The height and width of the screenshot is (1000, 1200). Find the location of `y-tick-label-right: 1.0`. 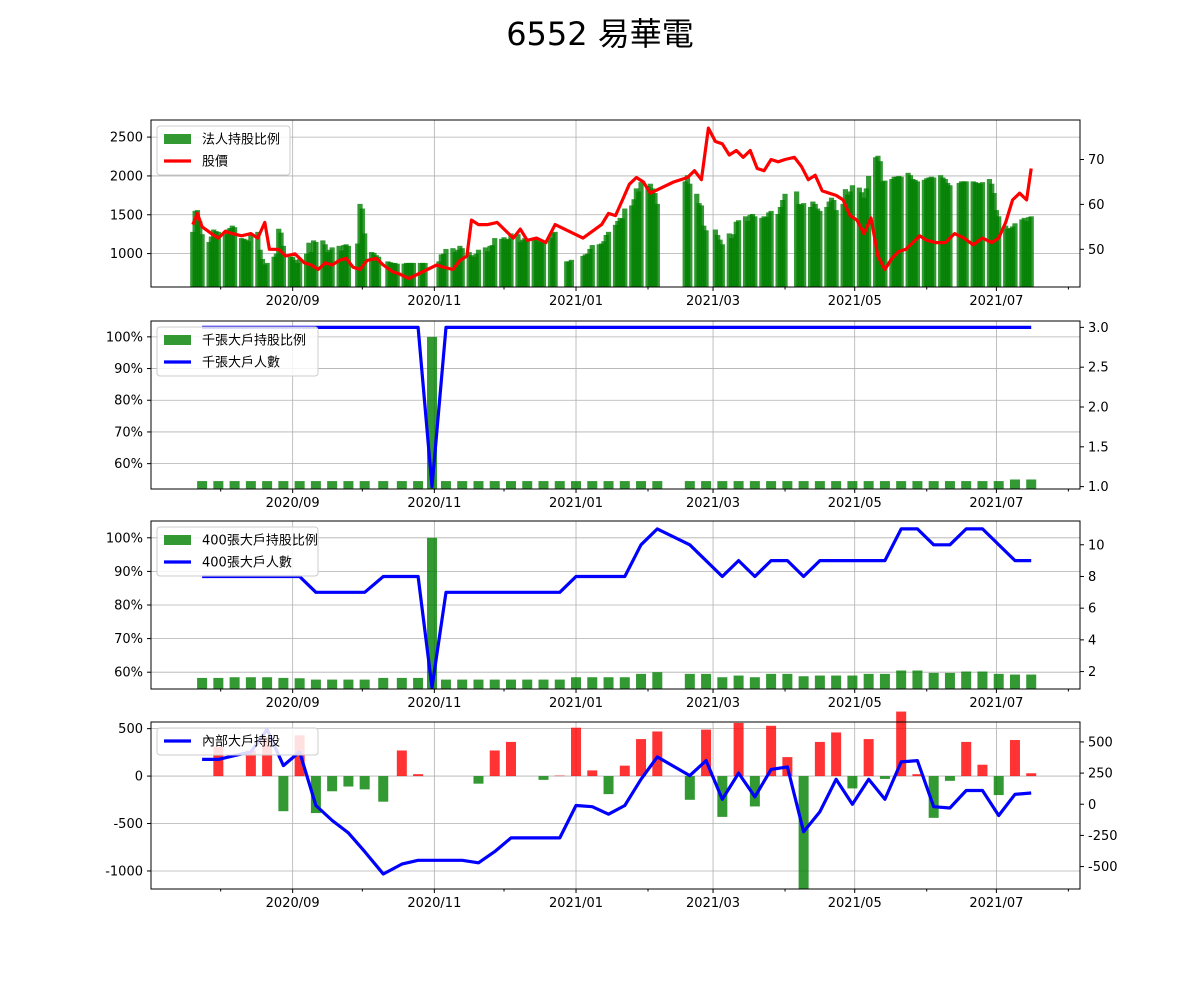

y-tick-label-right: 1.0 is located at coordinates (1098, 487).